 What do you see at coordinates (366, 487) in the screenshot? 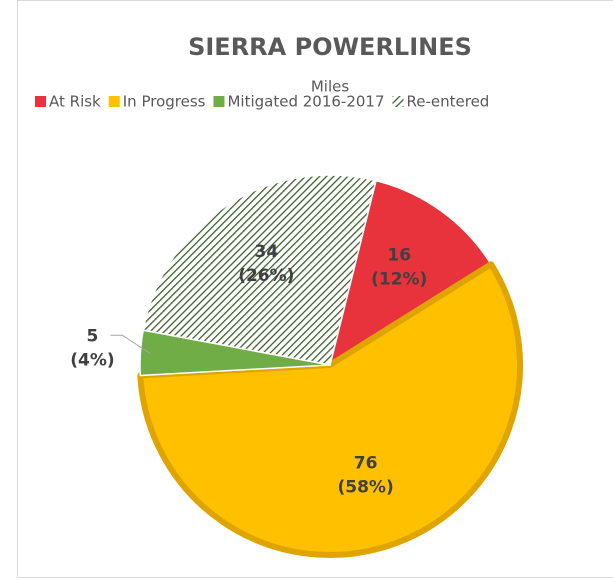
I see `percent-label: (58%)` at bounding box center [366, 487].